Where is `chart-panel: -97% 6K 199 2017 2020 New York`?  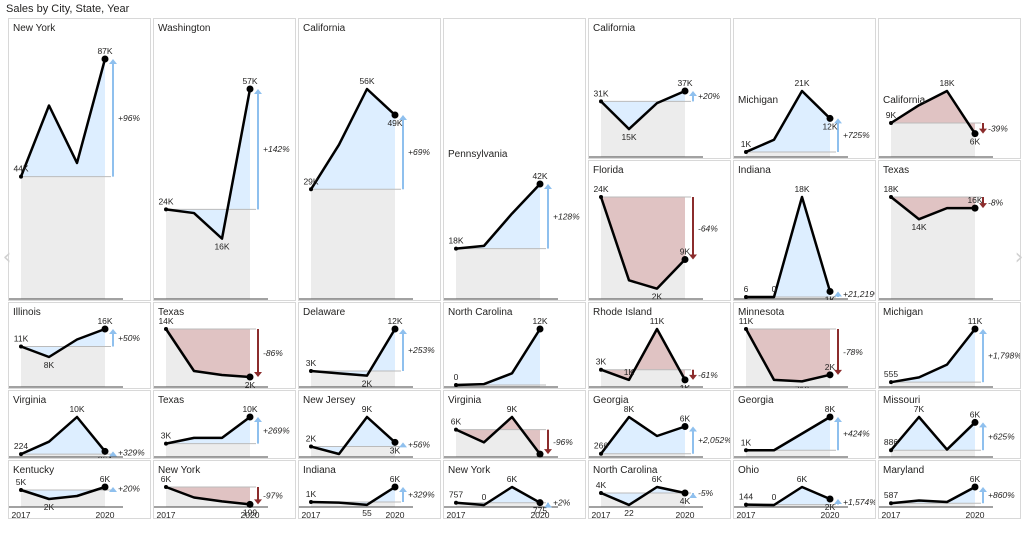 chart-panel: -97% 6K 199 2017 2020 New York is located at coordinates (224, 489).